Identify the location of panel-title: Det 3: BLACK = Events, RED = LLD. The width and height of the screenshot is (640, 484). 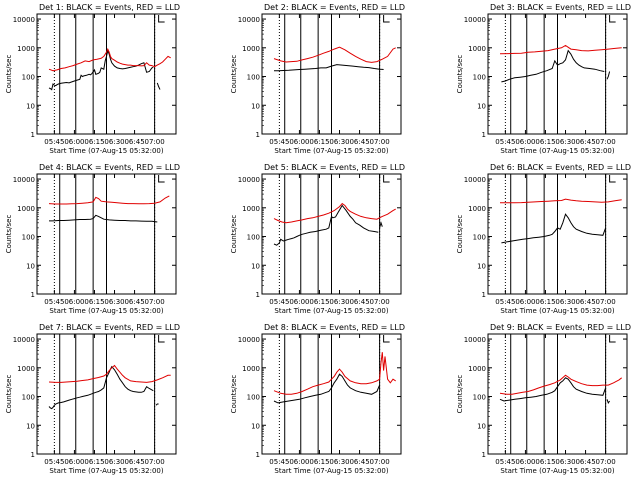
(560, 7).